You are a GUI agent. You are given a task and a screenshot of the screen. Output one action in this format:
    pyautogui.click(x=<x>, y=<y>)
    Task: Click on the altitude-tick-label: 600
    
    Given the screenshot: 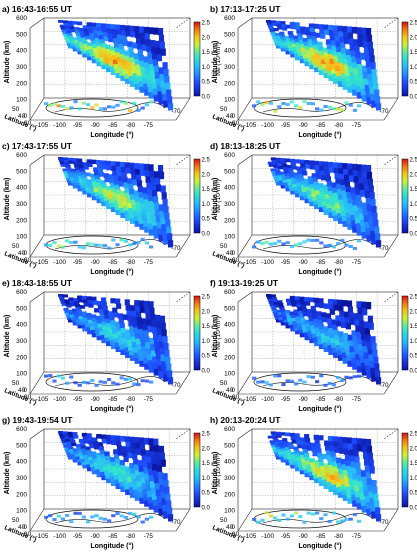 What is the action you would take?
    pyautogui.click(x=21, y=18)
    